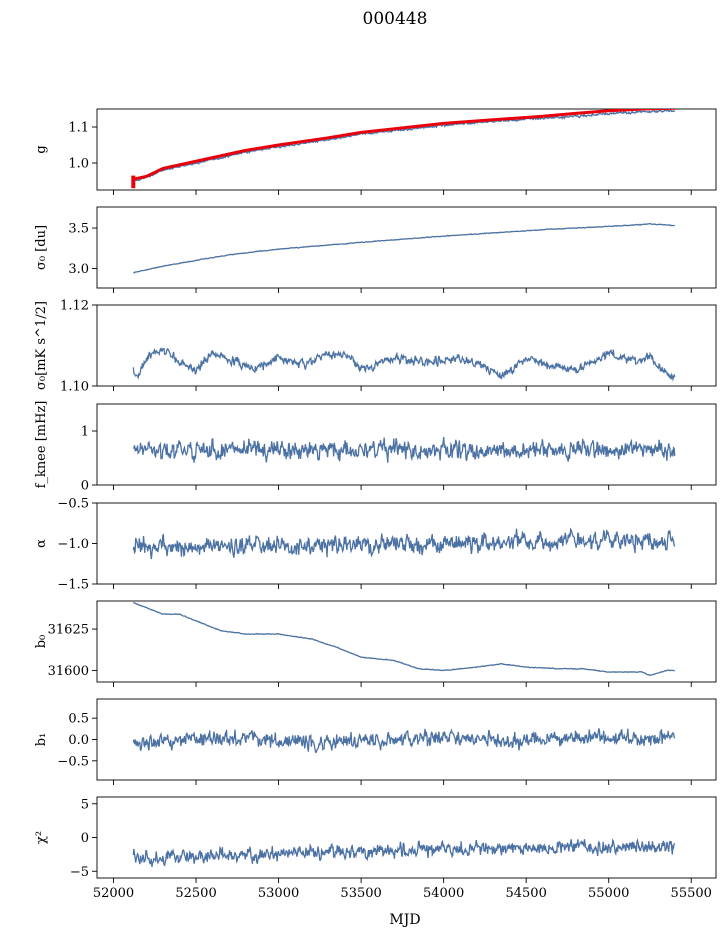 This screenshot has width=725, height=936. What do you see at coordinates (404, 364) in the screenshot?
I see `series-line-sigma0_mKs` at bounding box center [404, 364].